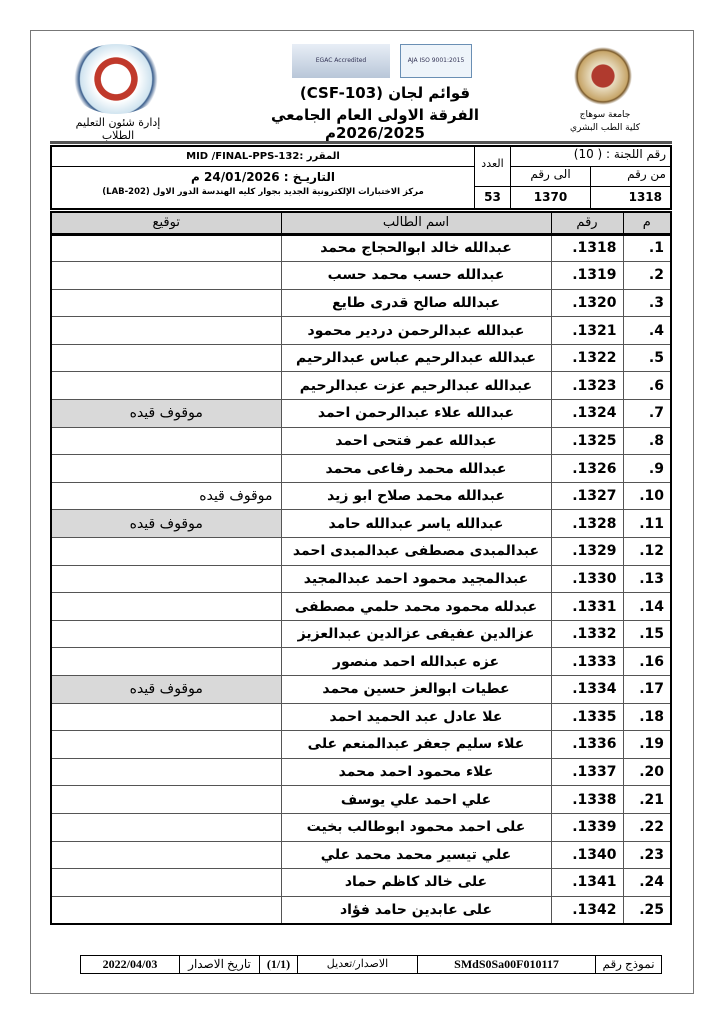 The height and width of the screenshot is (1024, 724). I want to click on row-index: 14., so click(647, 606).